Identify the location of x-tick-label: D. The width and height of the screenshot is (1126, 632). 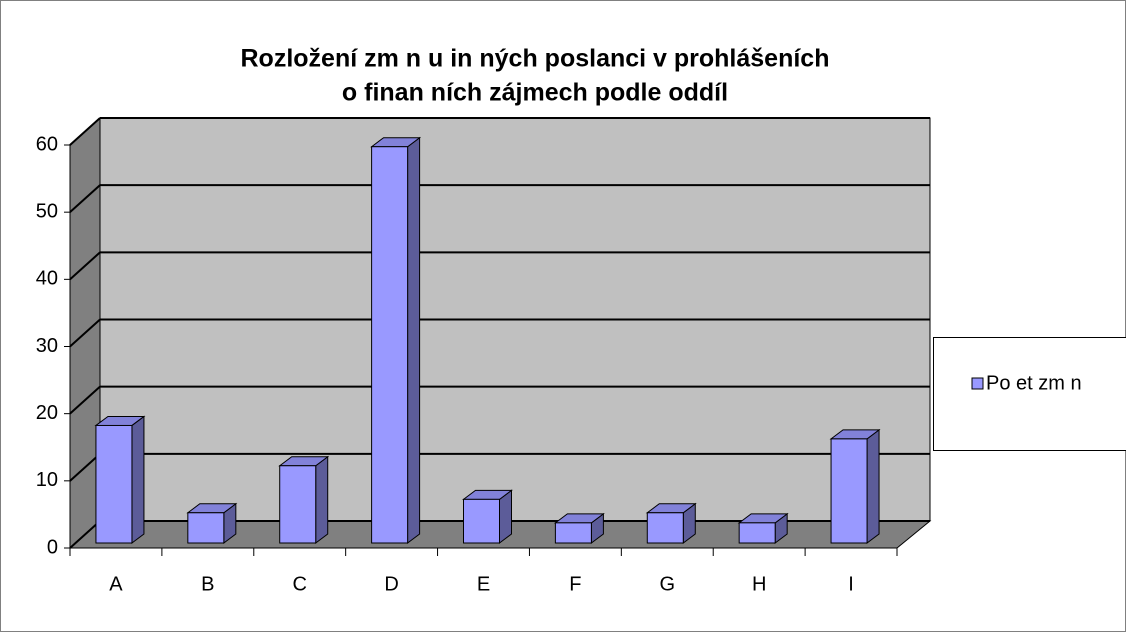
(391, 584).